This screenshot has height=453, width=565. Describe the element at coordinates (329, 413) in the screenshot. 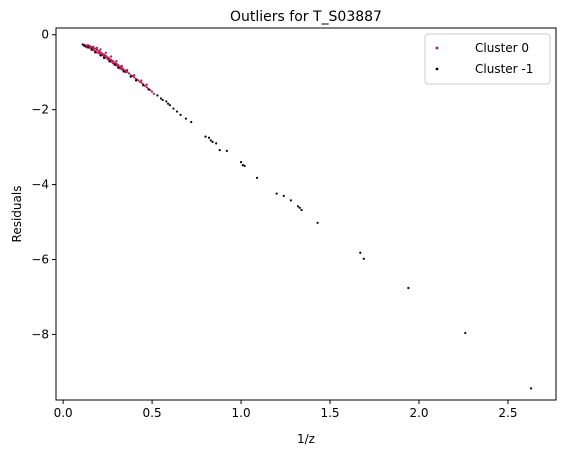

I see `x-tick-label: 1.5` at that location.